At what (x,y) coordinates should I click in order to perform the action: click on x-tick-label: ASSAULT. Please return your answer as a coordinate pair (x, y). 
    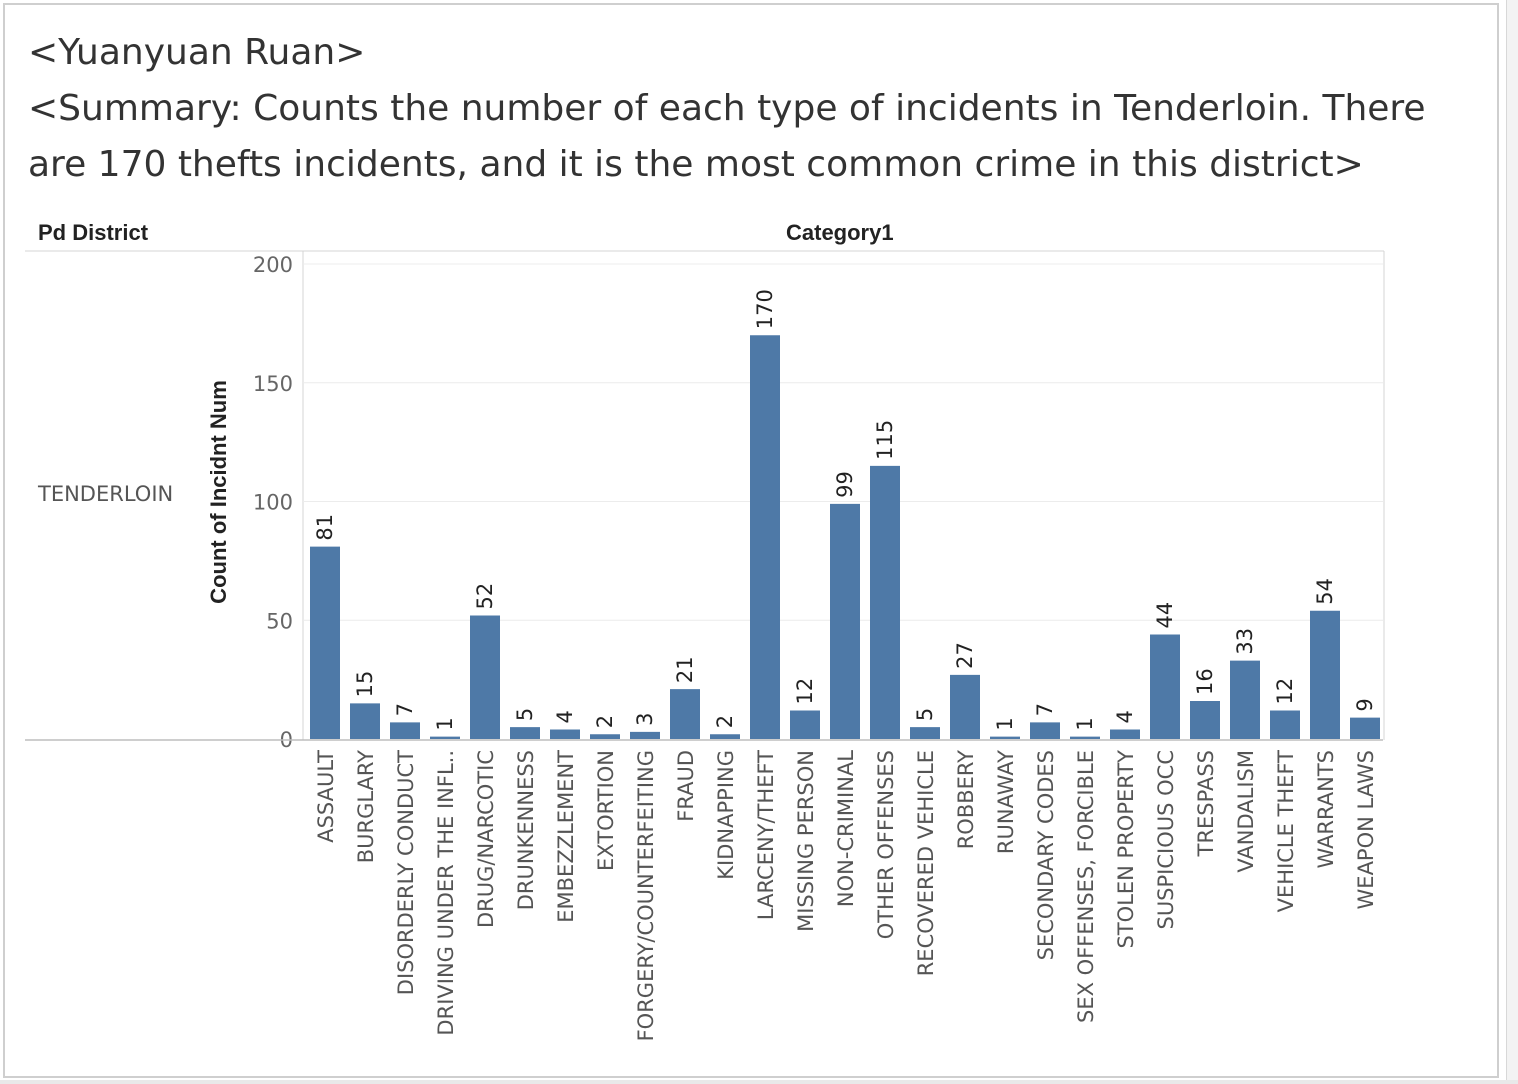
    Looking at the image, I should click on (326, 796).